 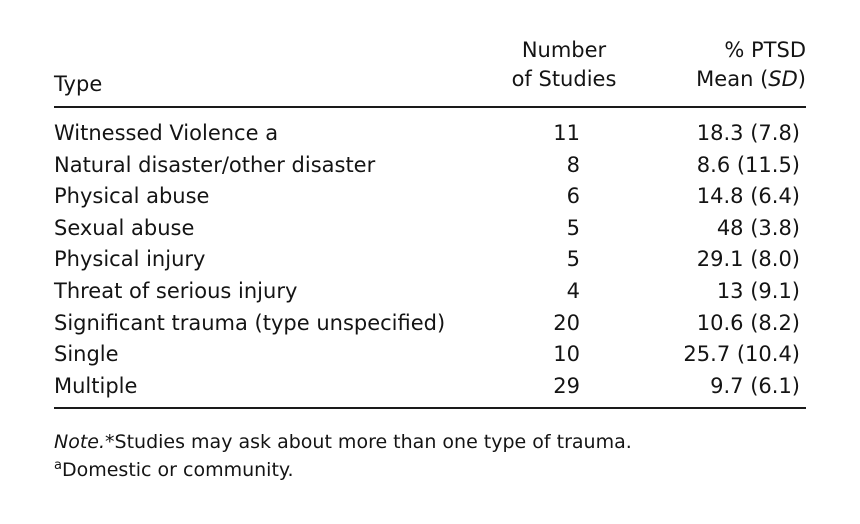 I want to click on number-column-header: Number of Studies, so click(x=564, y=65).